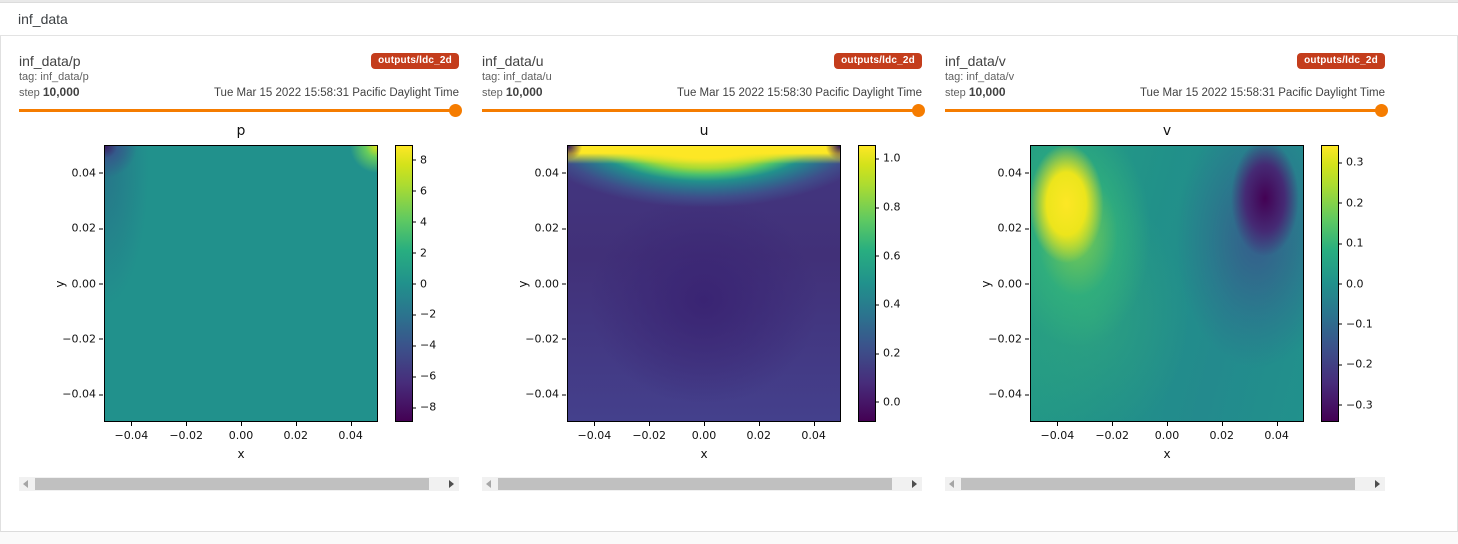 This screenshot has height=544, width=1458. What do you see at coordinates (419, 160) in the screenshot?
I see `colorbar-tick-label: 8` at bounding box center [419, 160].